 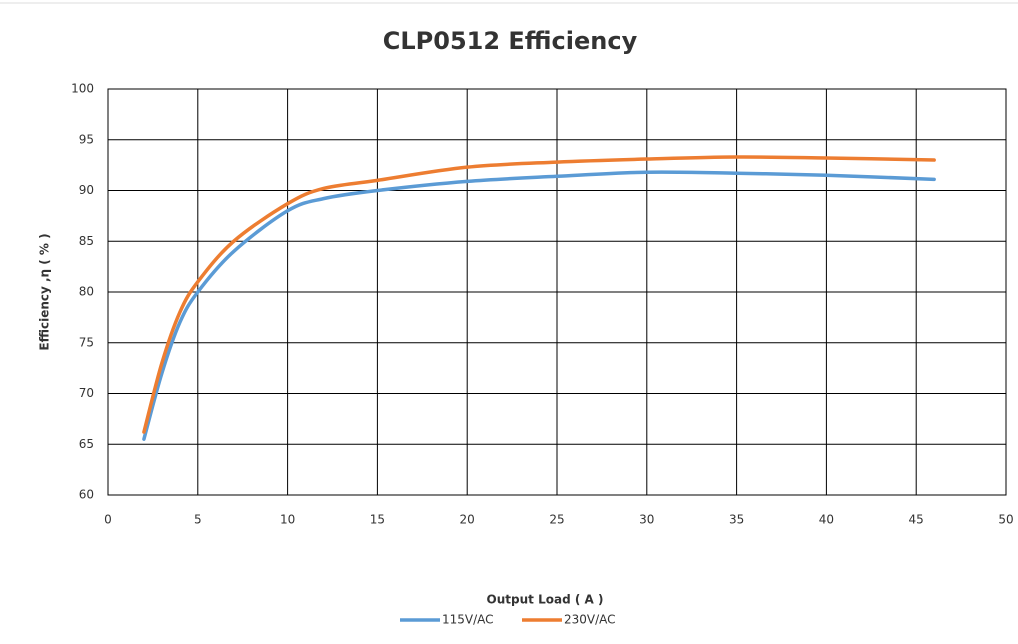 I want to click on x-tick-label: 30, so click(x=646, y=520).